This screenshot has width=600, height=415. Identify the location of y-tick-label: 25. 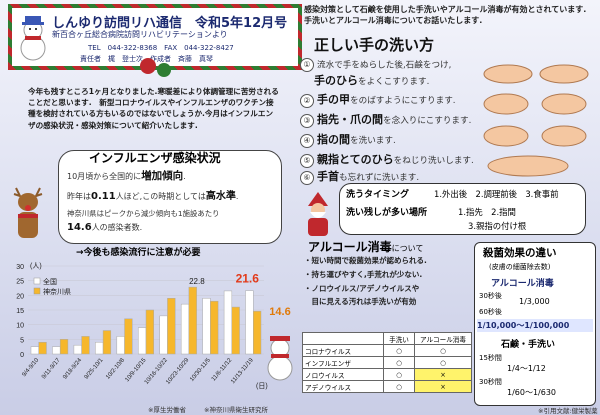
(20, 282).